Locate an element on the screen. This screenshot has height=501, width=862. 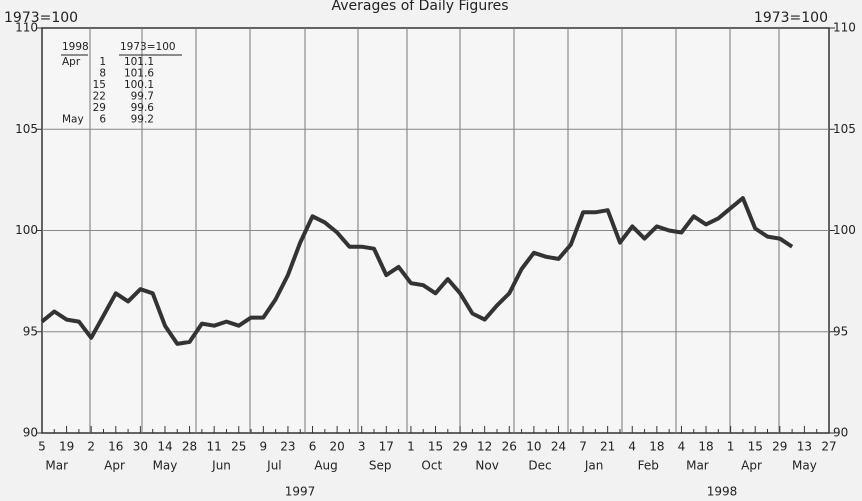
table-cell: 99.2 is located at coordinates (142, 120).